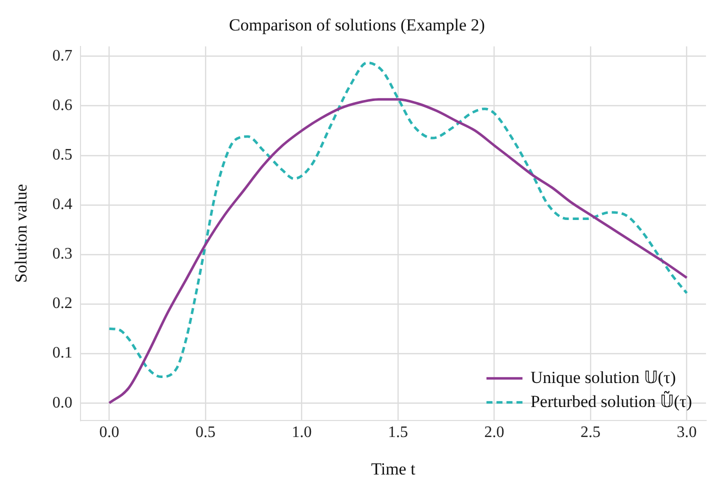  What do you see at coordinates (62, 56) in the screenshot?
I see `y-tick-label: 0.7` at bounding box center [62, 56].